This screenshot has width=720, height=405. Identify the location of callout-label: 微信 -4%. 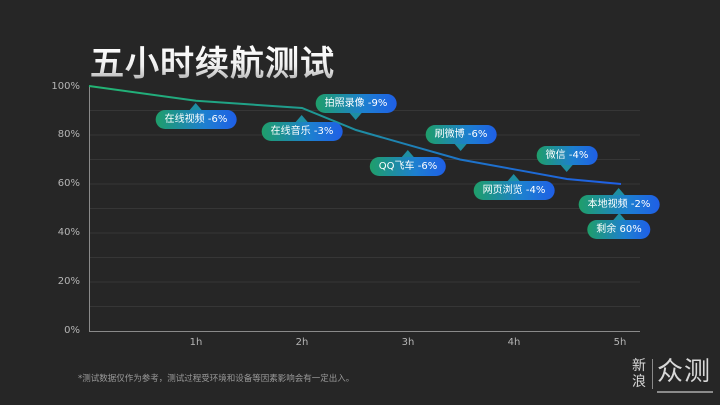
(567, 155).